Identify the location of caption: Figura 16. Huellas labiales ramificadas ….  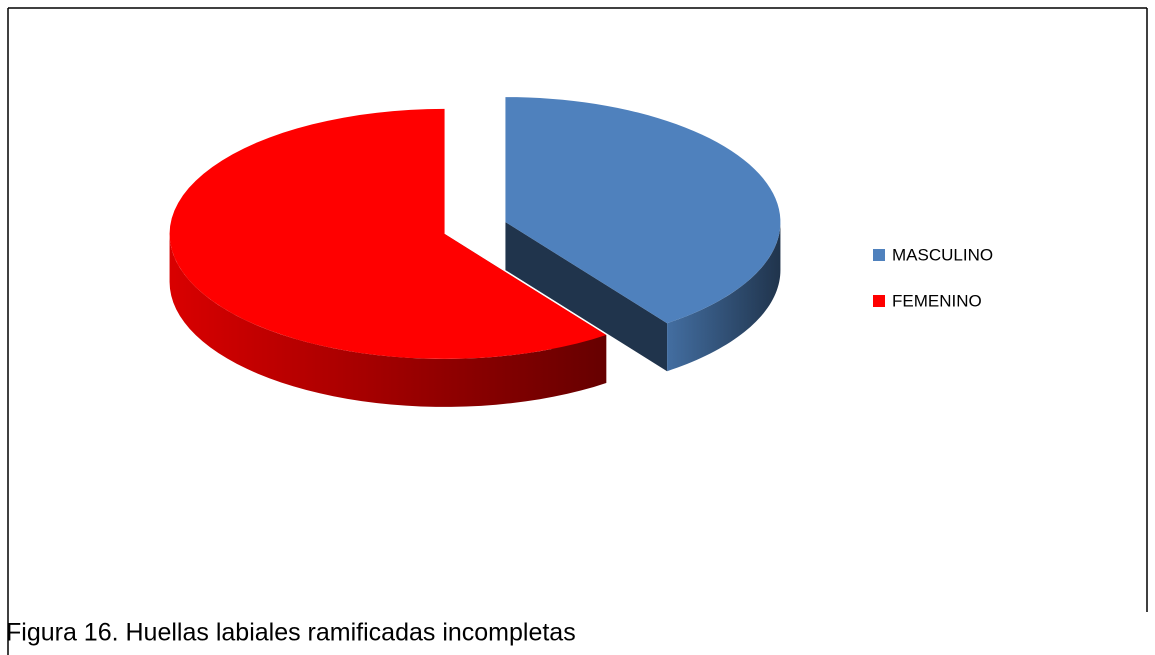
(291, 633).